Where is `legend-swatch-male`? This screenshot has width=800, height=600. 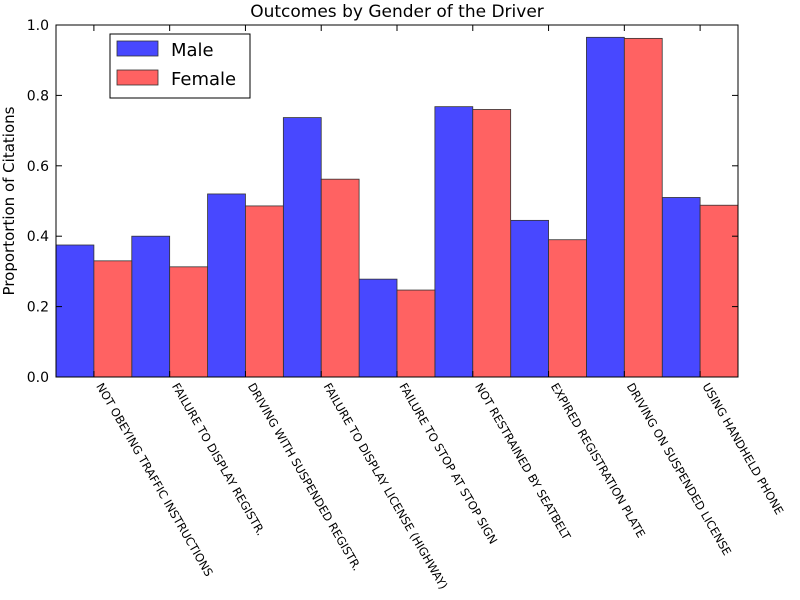 legend-swatch-male is located at coordinates (137, 48).